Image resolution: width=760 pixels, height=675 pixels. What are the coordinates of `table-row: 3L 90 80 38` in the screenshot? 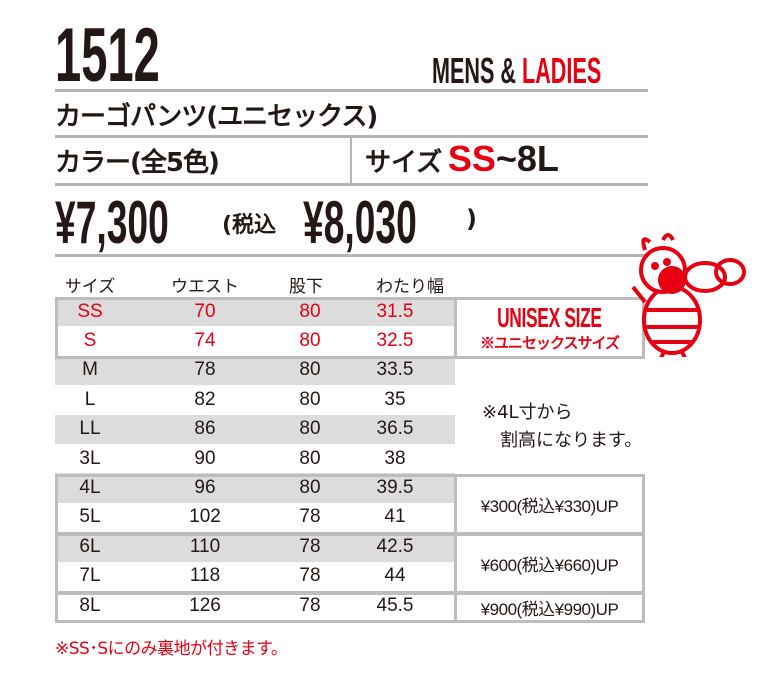 It's located at (255, 458).